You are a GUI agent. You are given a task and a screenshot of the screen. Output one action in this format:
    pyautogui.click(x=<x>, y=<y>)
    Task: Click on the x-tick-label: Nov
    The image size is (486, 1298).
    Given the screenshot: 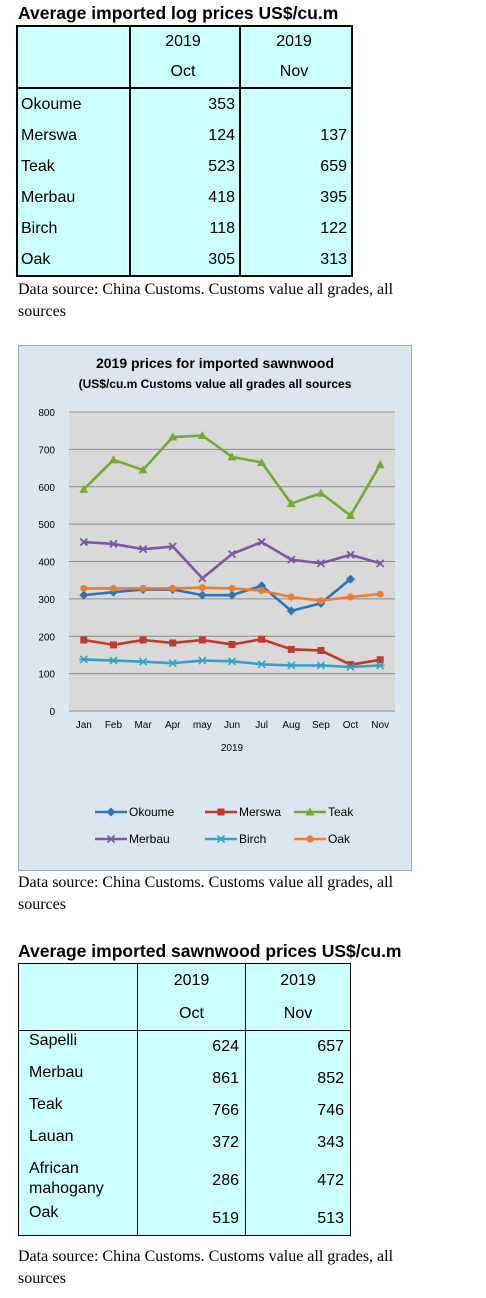 What is the action you would take?
    pyautogui.click(x=380, y=725)
    